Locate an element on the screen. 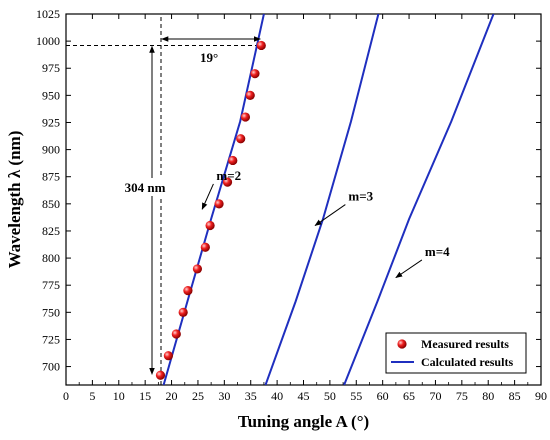  curve-label-m=2: m=2 is located at coordinates (228, 175).